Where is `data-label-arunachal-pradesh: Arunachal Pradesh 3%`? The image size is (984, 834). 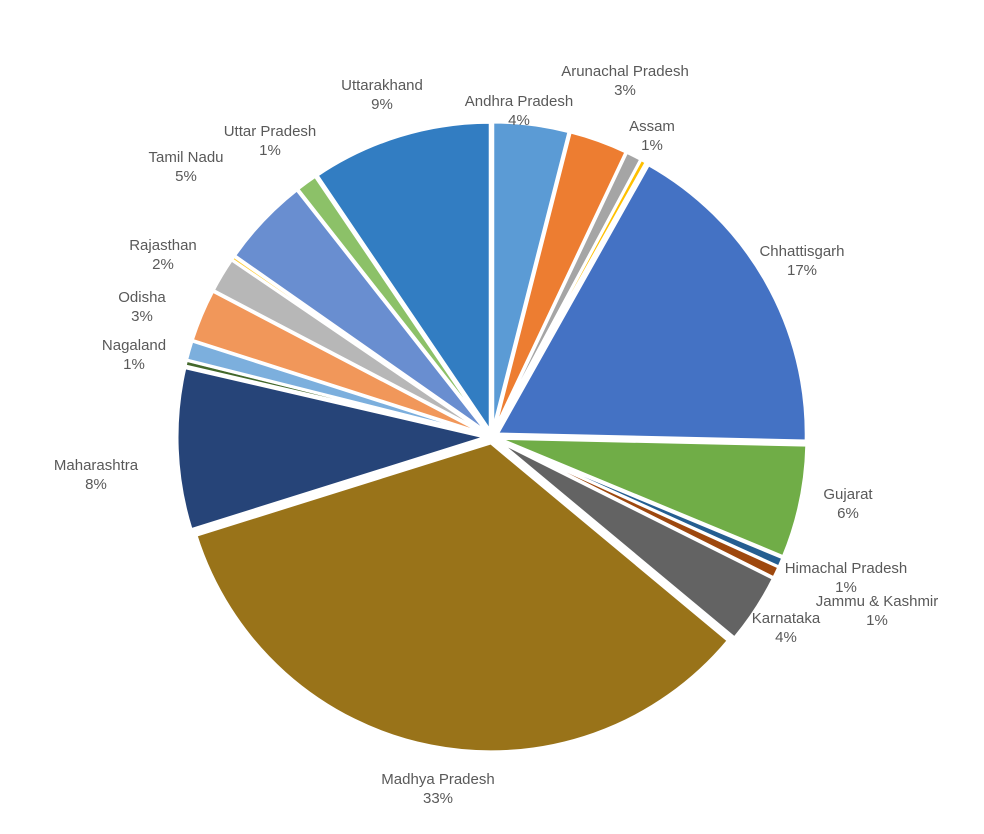
data-label-arunachal-pradesh: Arunachal Pradesh 3% is located at coordinates (625, 81).